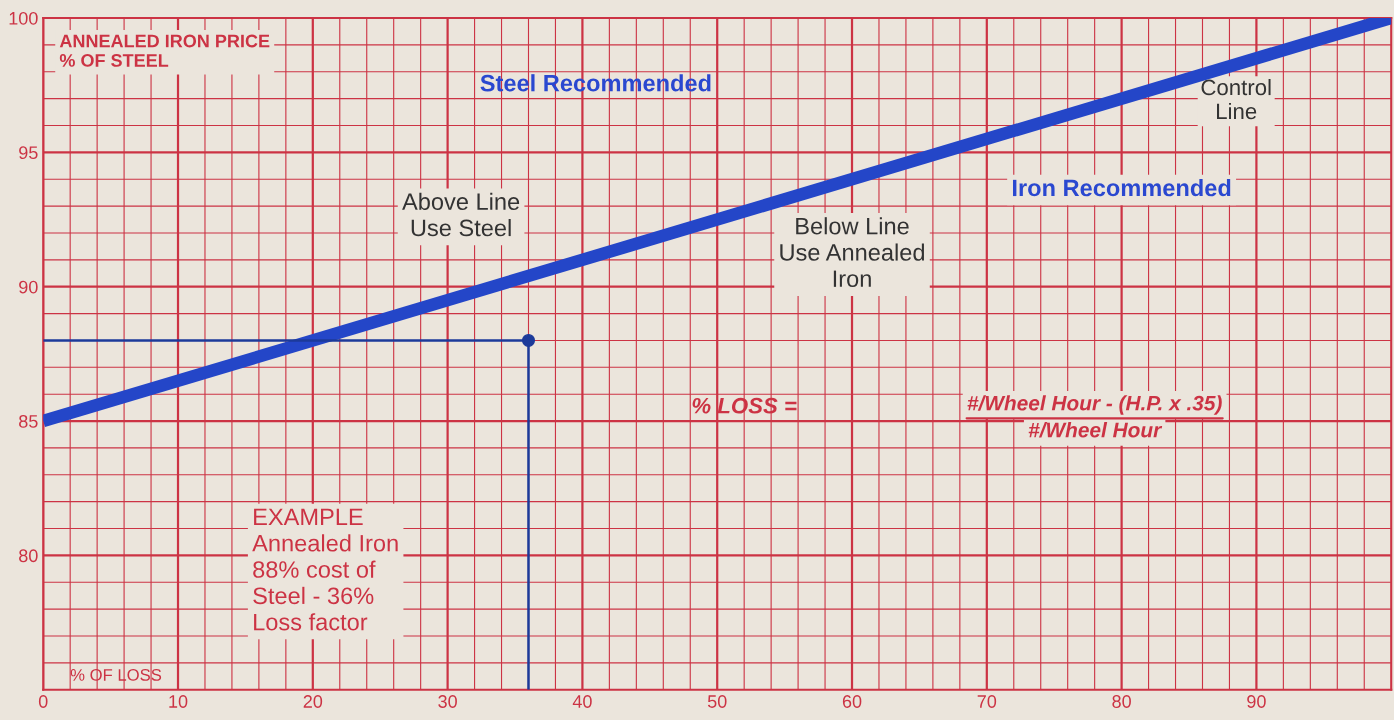 This screenshot has height=720, width=1394. Describe the element at coordinates (852, 701) in the screenshot. I see `x-tick-label: 60` at that location.